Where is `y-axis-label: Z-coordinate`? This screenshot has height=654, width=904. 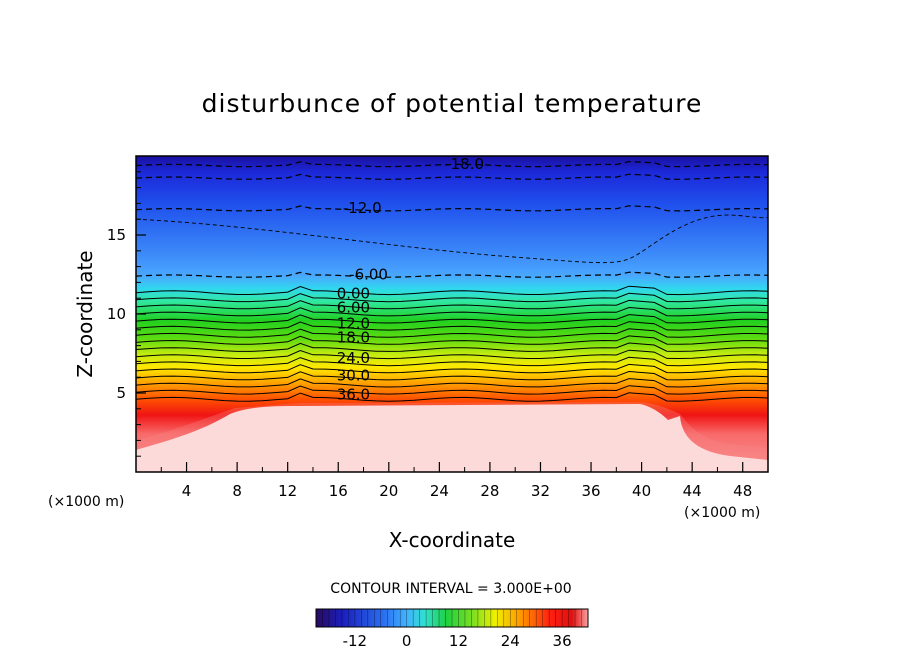
y-axis-label: Z-coordinate is located at coordinates (85, 313).